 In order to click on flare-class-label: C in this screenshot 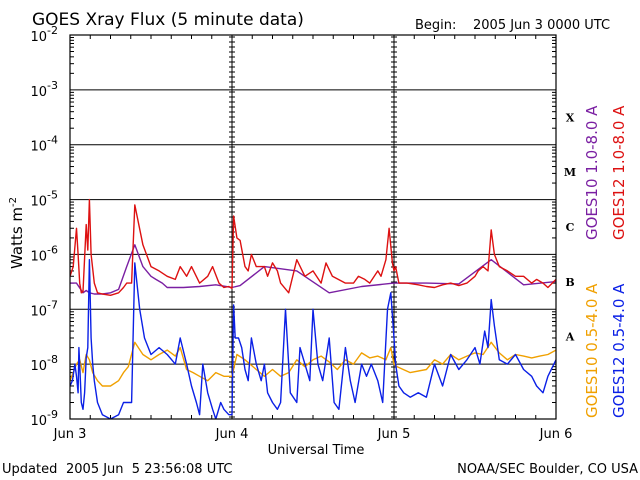, I will do `click(570, 227)`.